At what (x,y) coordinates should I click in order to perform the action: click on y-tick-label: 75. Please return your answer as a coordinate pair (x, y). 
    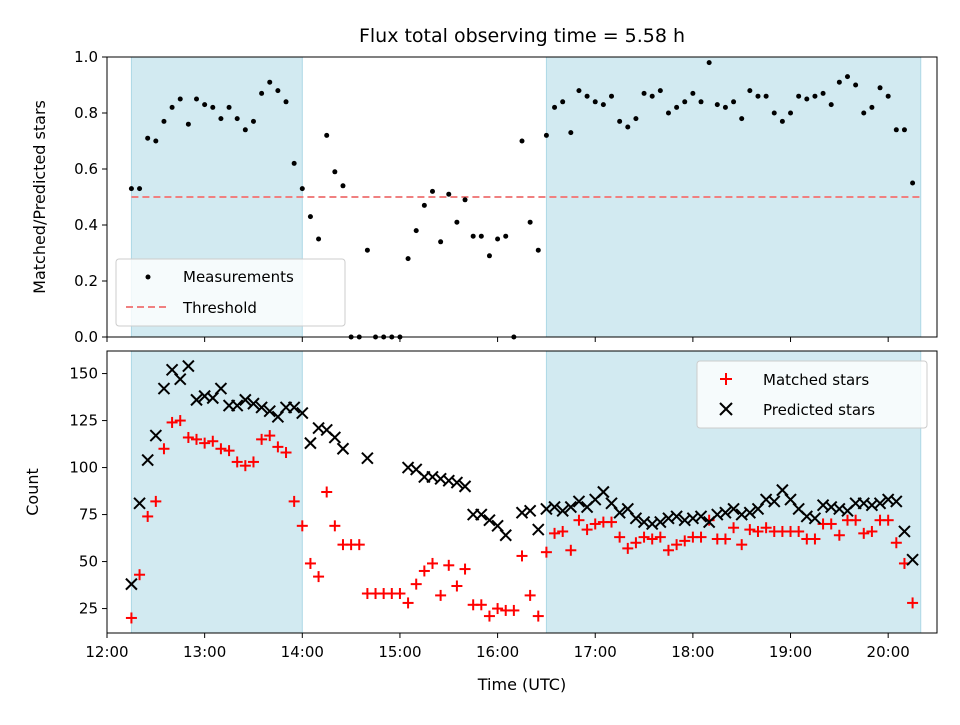
    Looking at the image, I should click on (88, 515).